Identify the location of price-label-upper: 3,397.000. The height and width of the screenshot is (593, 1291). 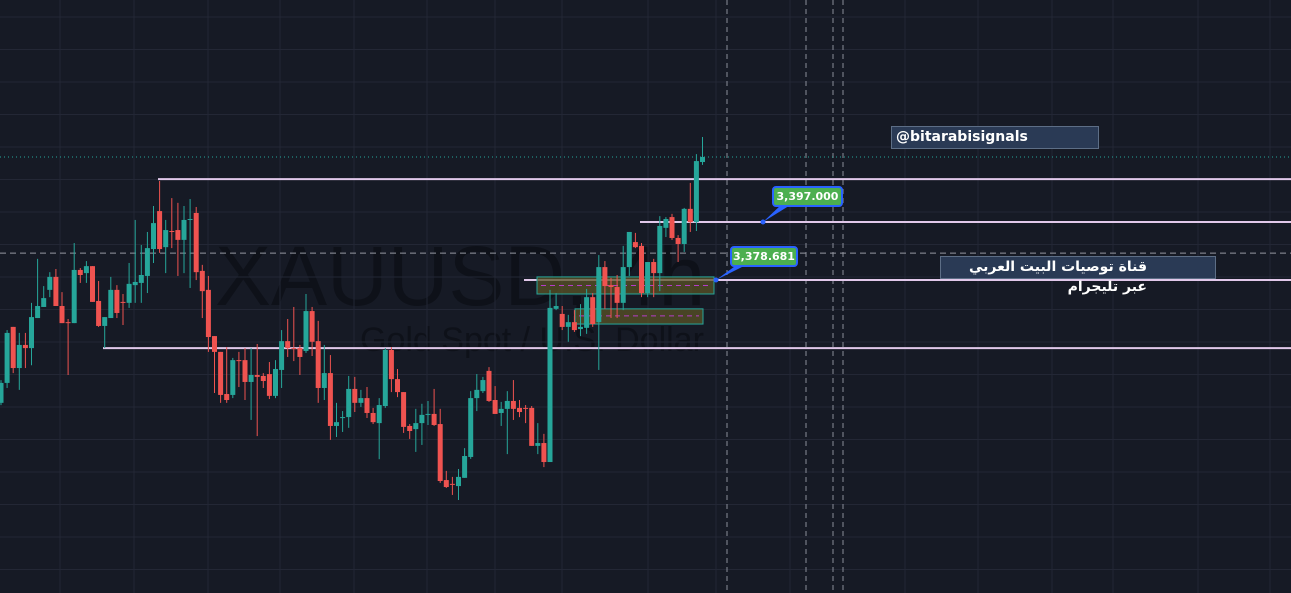
(807, 196).